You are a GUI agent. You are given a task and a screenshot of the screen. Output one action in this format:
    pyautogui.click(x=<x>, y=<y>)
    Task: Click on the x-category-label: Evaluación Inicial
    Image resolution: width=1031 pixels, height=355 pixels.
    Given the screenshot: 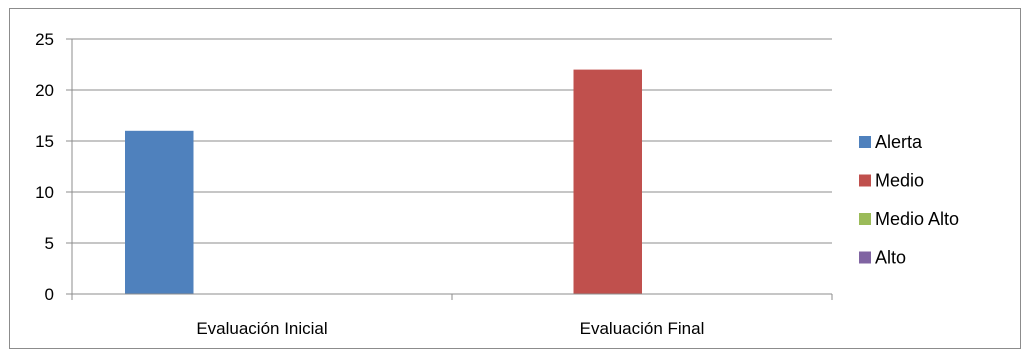 What is the action you would take?
    pyautogui.click(x=261, y=328)
    